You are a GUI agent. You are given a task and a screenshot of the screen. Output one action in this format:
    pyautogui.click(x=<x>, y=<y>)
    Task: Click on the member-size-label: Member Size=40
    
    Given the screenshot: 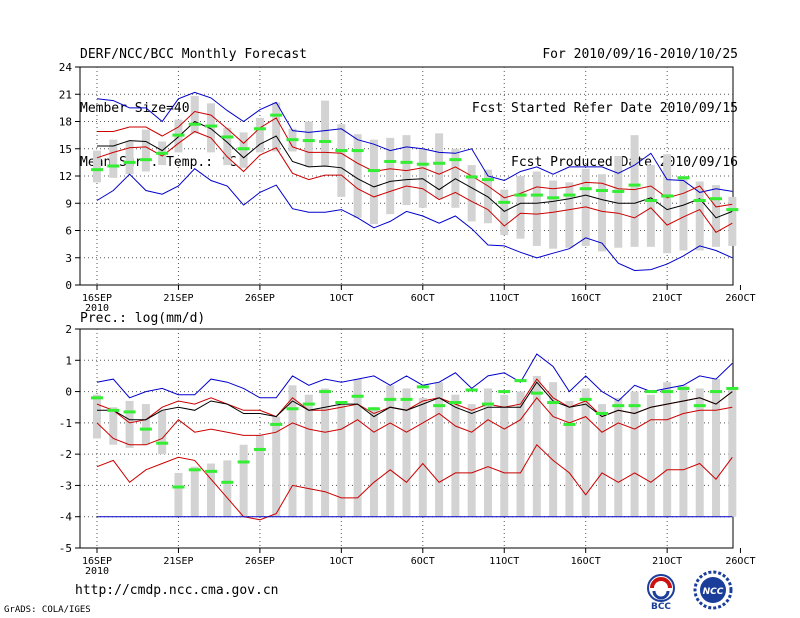 What is the action you would take?
    pyautogui.click(x=135, y=108)
    